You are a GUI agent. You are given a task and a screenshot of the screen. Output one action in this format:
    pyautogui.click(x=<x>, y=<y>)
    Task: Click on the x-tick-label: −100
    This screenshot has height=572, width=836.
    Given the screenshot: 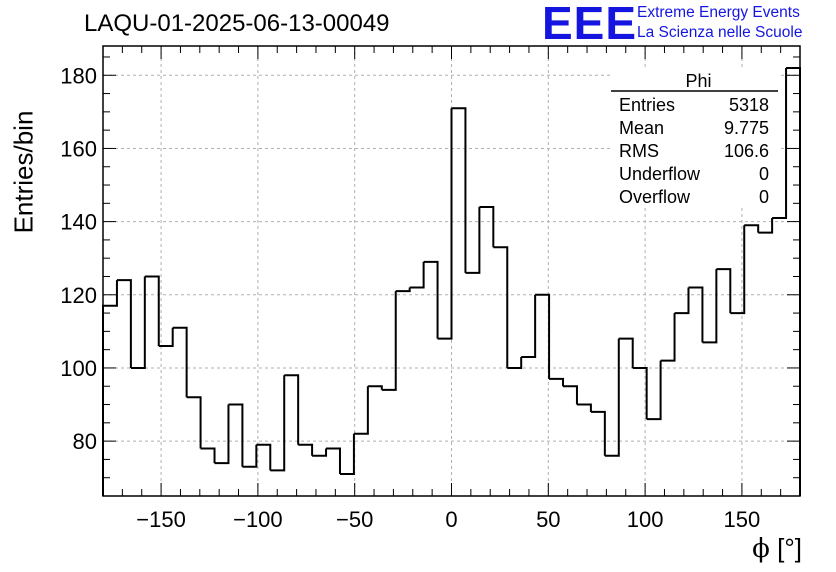 What is the action you would take?
    pyautogui.click(x=258, y=519)
    